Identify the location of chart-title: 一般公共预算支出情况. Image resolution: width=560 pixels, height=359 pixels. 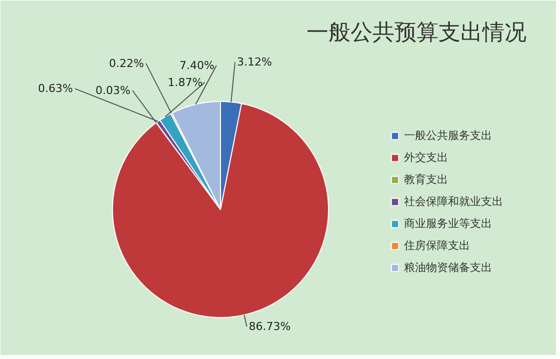
(416, 33).